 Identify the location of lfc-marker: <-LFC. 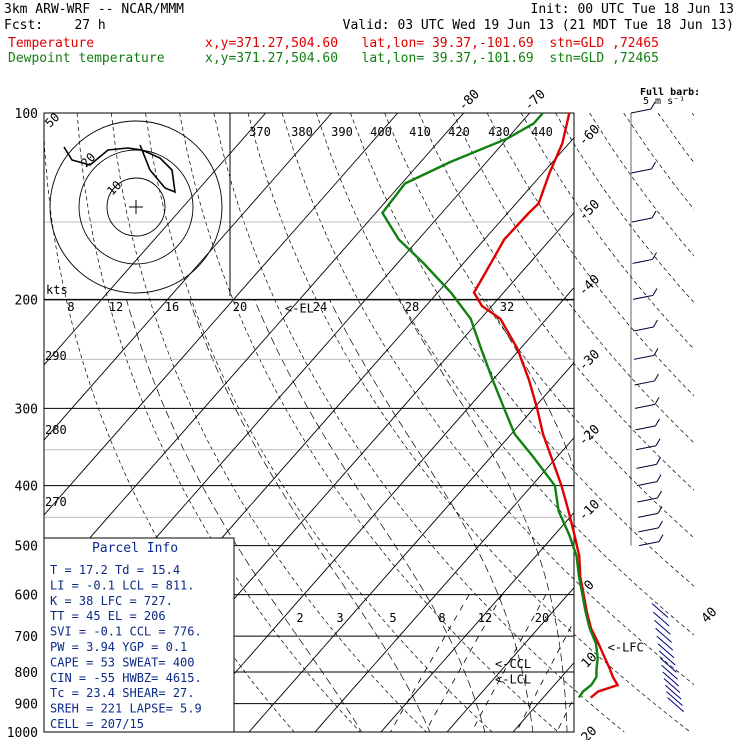
(626, 647).